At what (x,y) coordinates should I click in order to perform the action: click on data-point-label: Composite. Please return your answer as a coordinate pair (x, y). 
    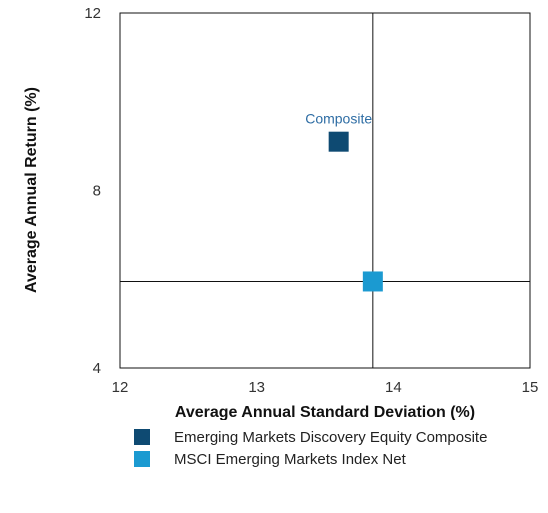
    Looking at the image, I should click on (338, 119).